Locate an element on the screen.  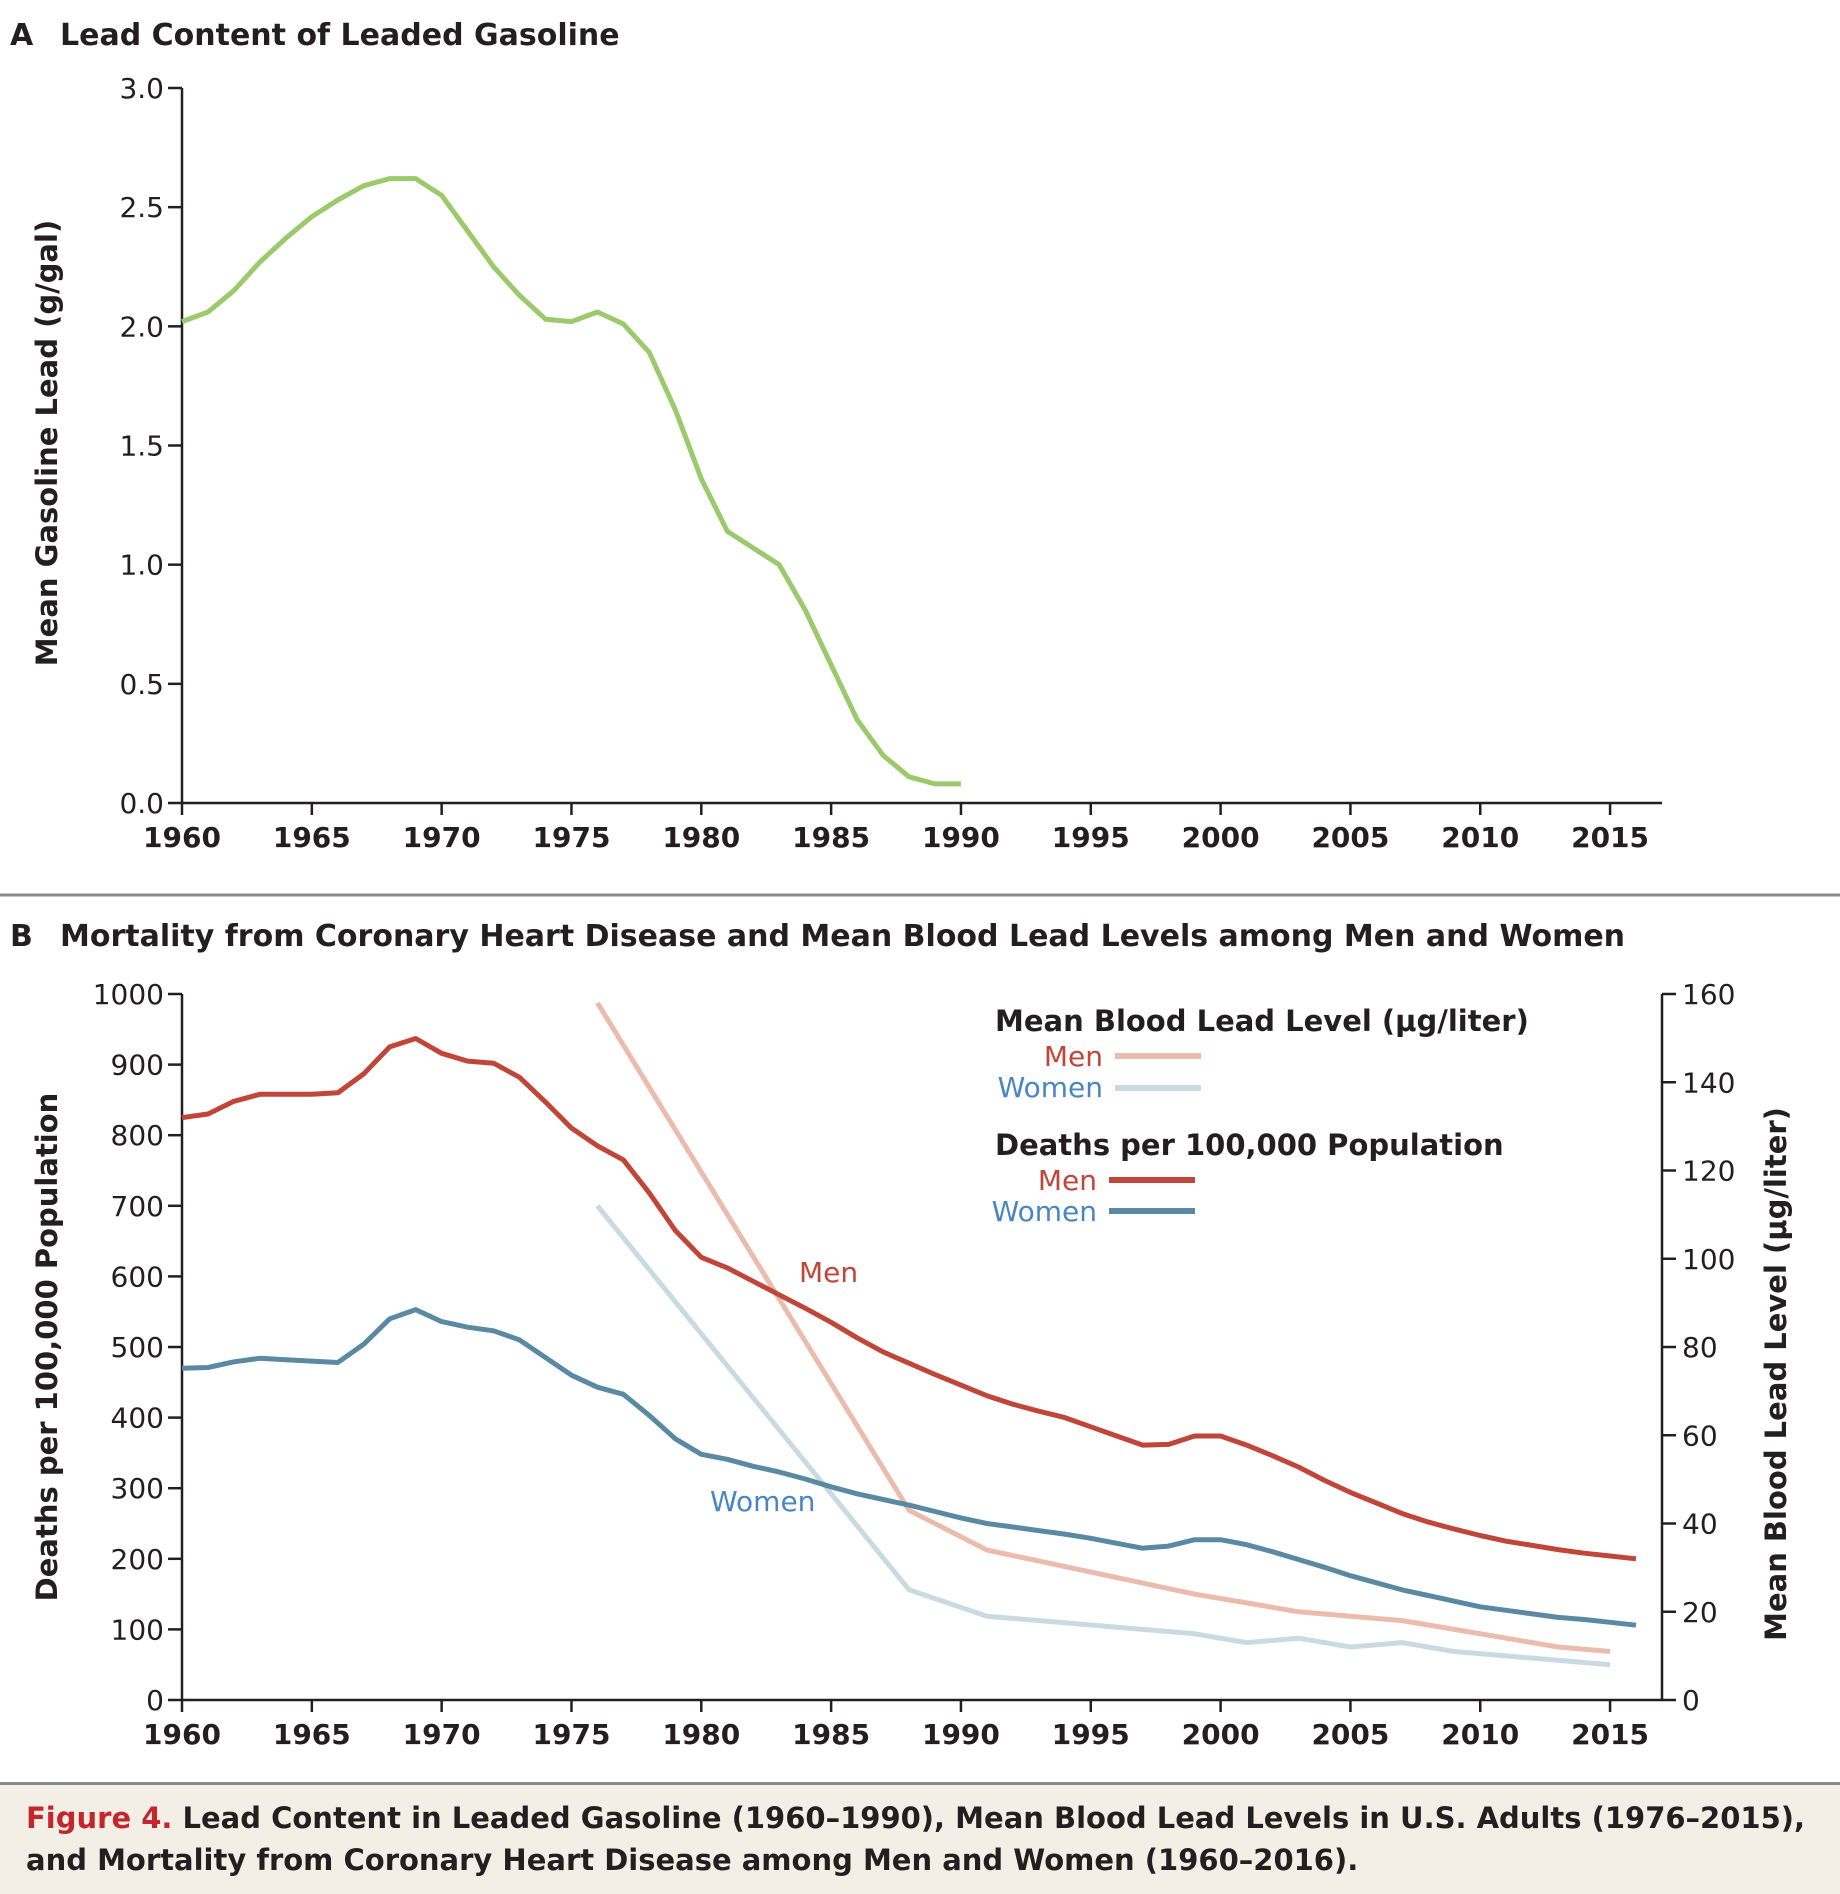
panel-b-left-y-tick-label: 100 is located at coordinates (137, 1629).